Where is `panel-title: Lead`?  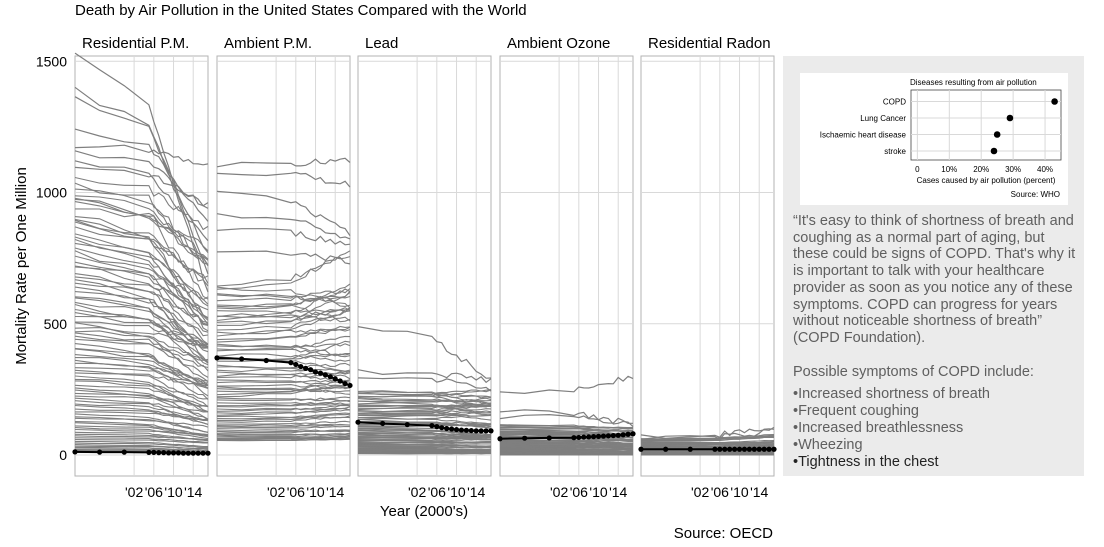
panel-title: Lead is located at coordinates (381, 43).